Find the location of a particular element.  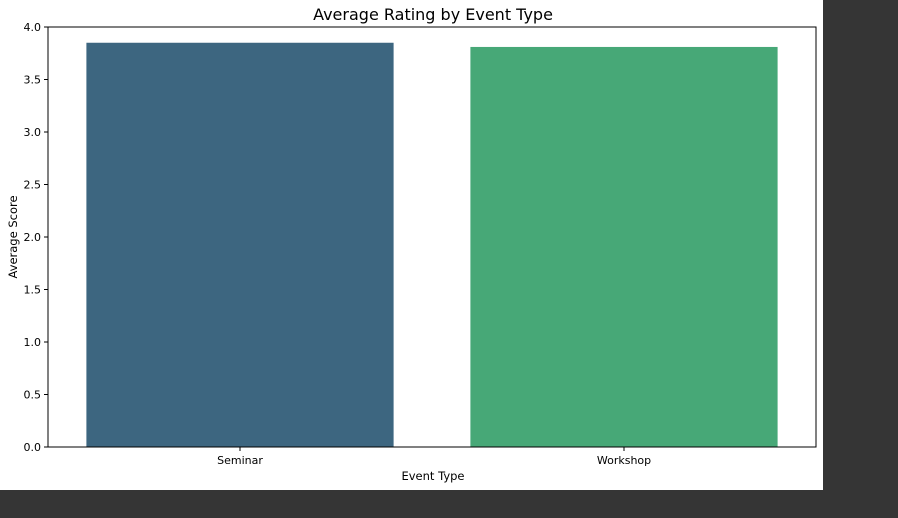

chart-title: Average Rating by Event Type is located at coordinates (433, 14).